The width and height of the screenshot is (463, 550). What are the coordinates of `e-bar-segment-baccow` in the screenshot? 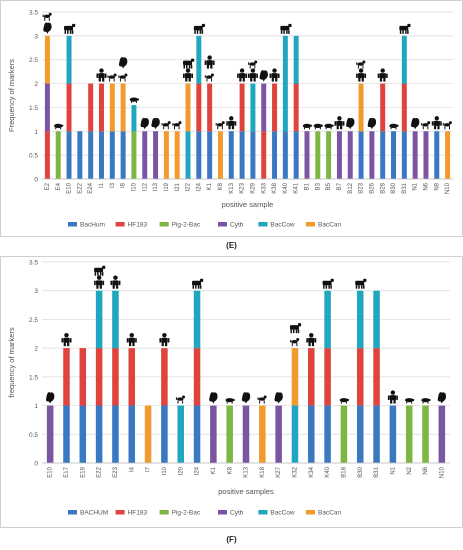 It's located at (134, 118).